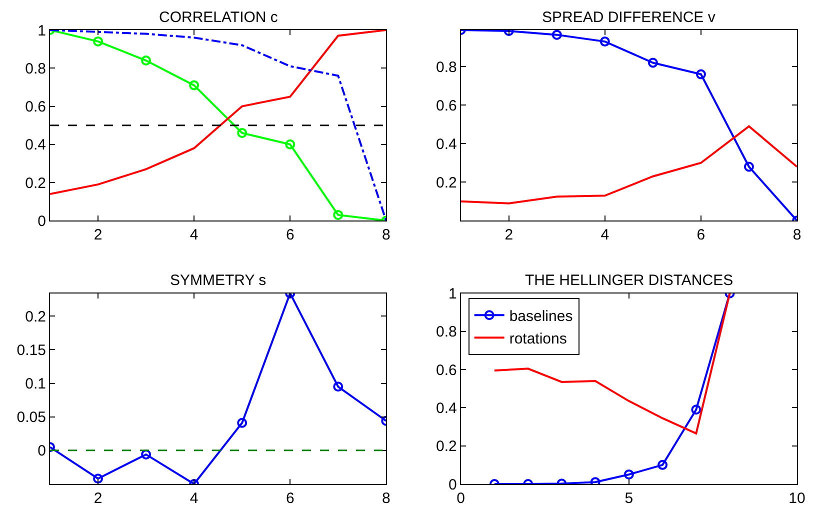  What do you see at coordinates (628, 164) in the screenshot?
I see `line-series` at bounding box center [628, 164].